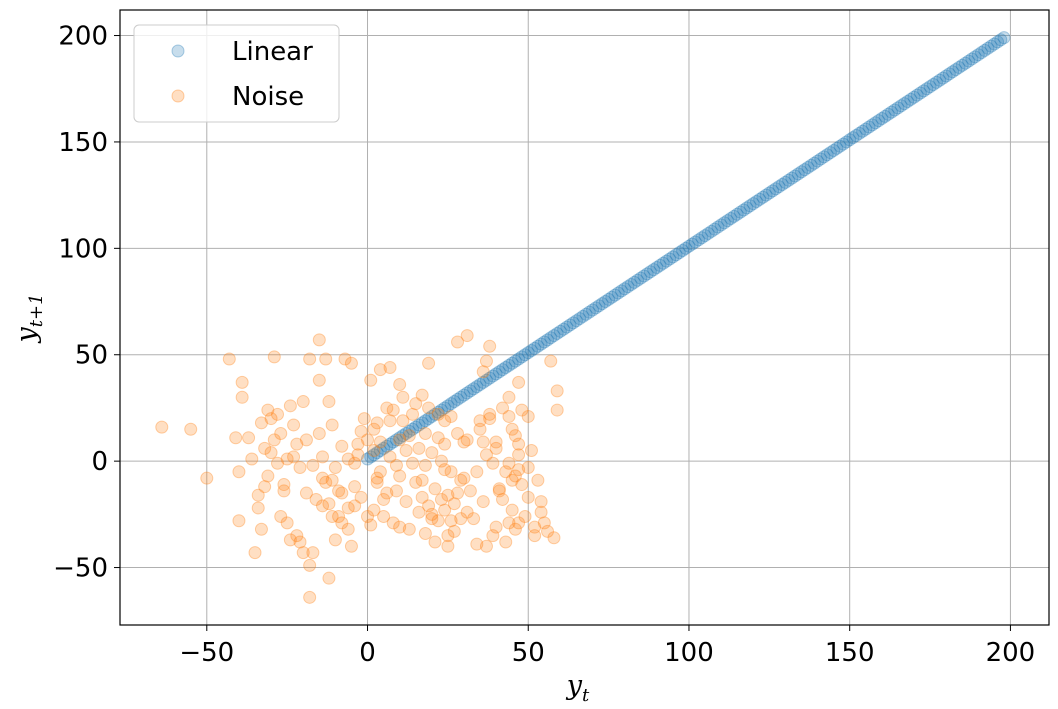 This screenshot has height=709, width=1058. What do you see at coordinates (236, 73) in the screenshot?
I see `legend-box` at bounding box center [236, 73].